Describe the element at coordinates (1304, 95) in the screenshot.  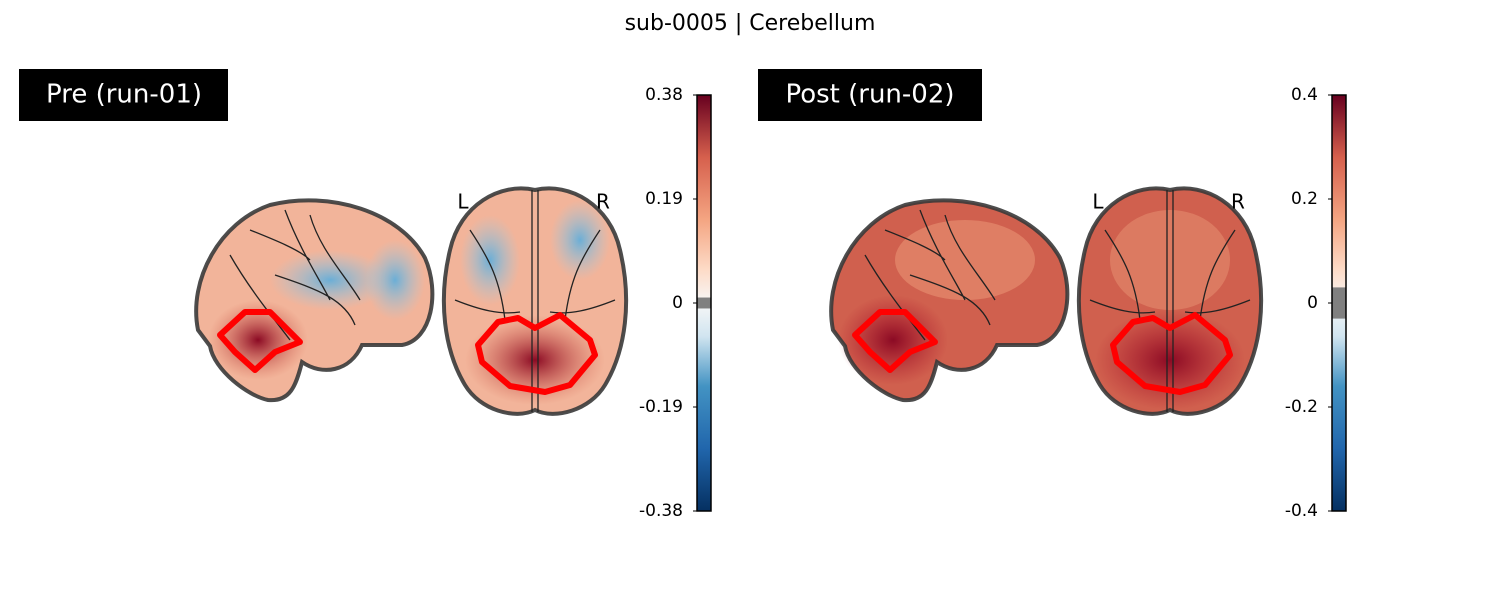
I see `tick-label: 0.4` at that location.